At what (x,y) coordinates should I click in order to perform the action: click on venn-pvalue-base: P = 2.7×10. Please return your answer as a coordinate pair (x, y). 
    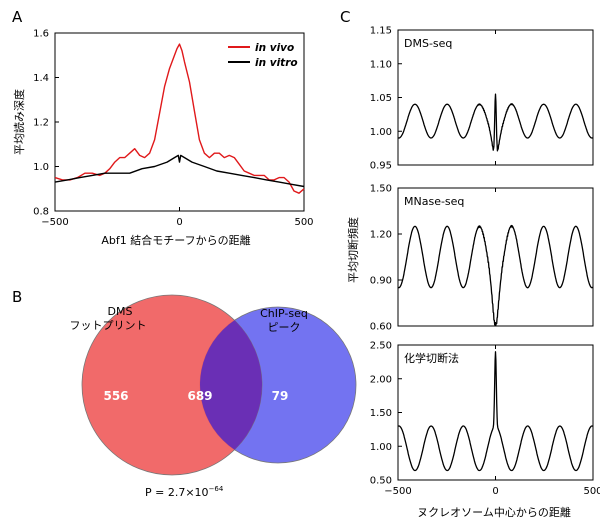
    Looking at the image, I should click on (177, 492).